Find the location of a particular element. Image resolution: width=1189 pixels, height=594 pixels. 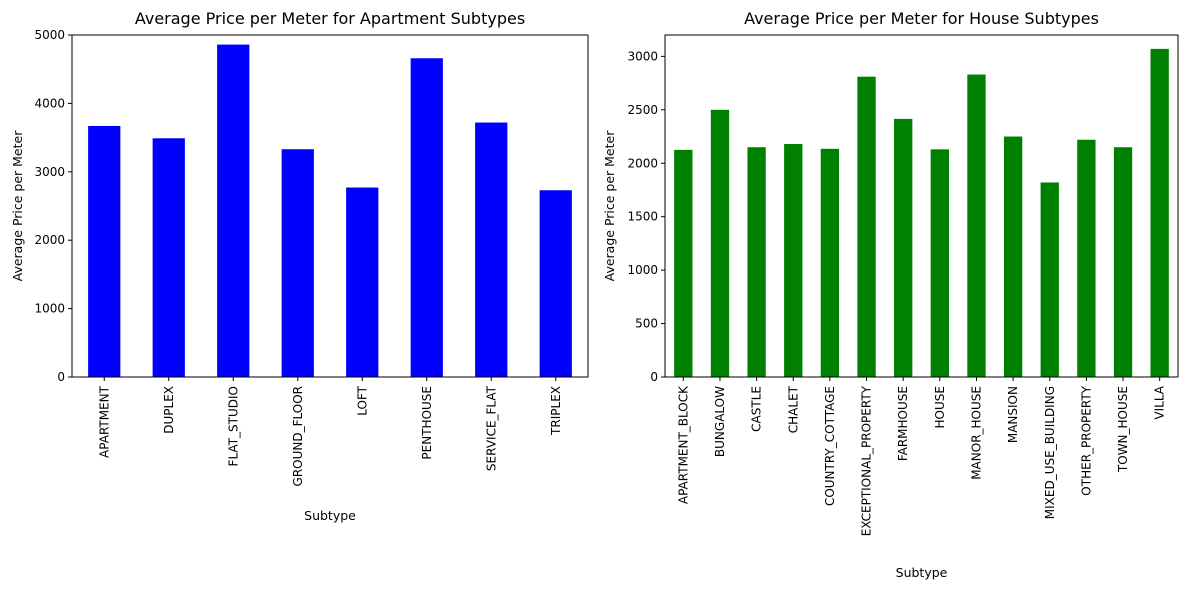

house-x-tick-label: FARMHOUSE is located at coordinates (903, 423).